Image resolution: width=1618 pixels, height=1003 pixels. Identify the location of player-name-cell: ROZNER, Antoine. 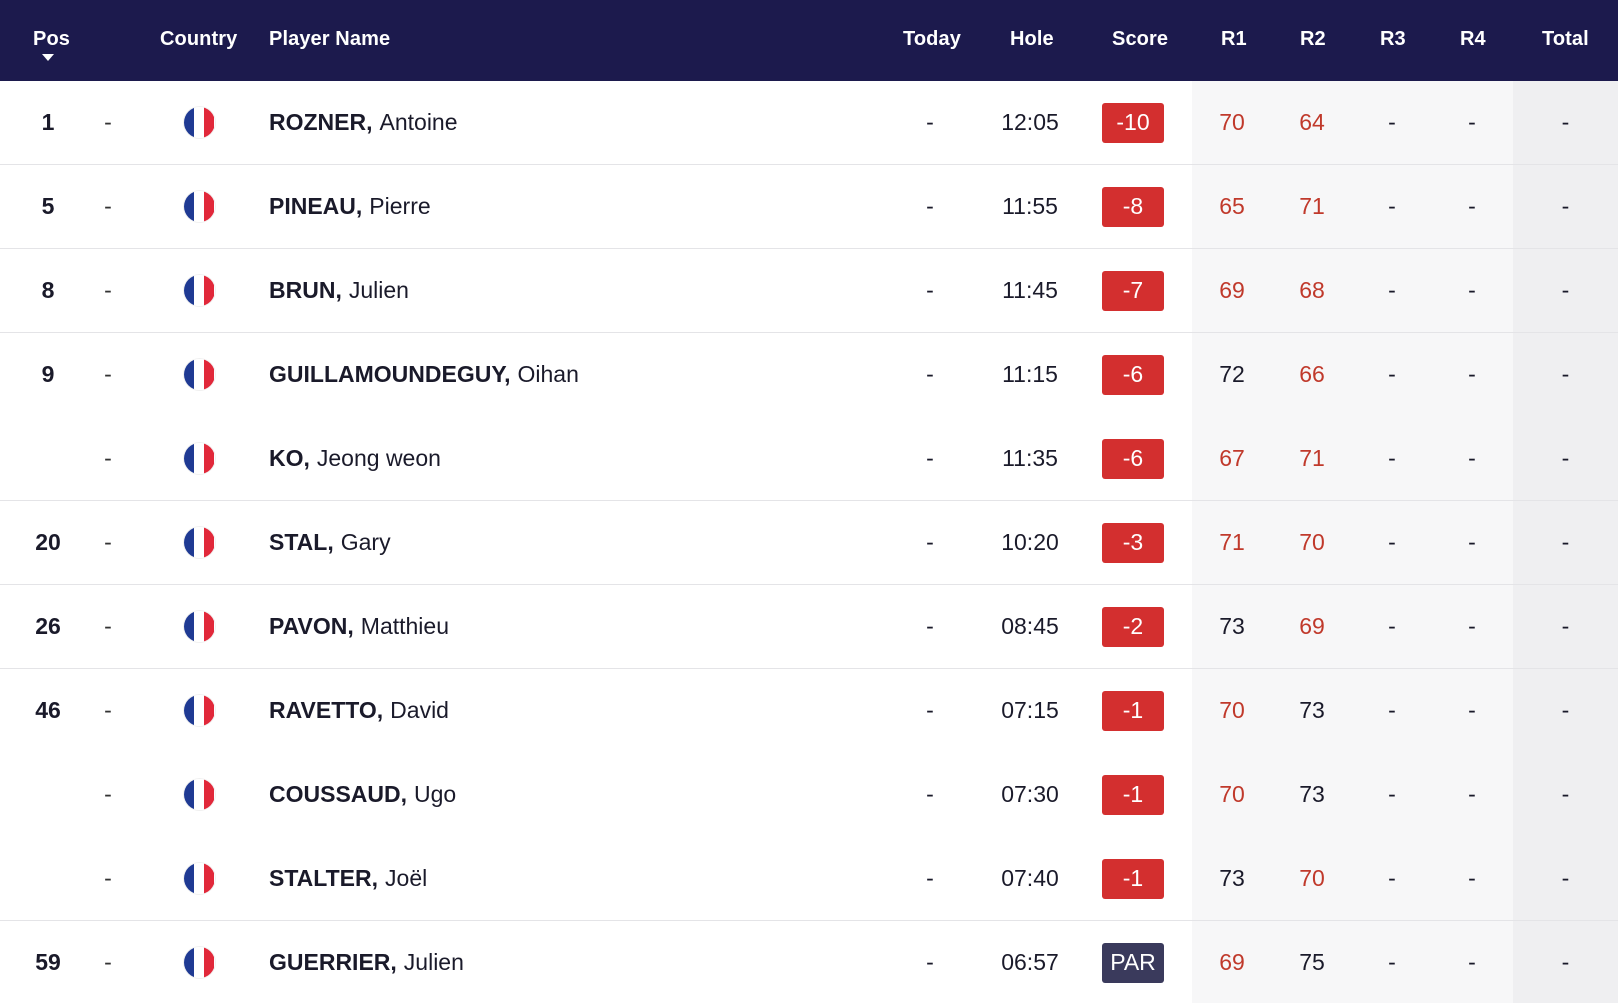
(569, 122).